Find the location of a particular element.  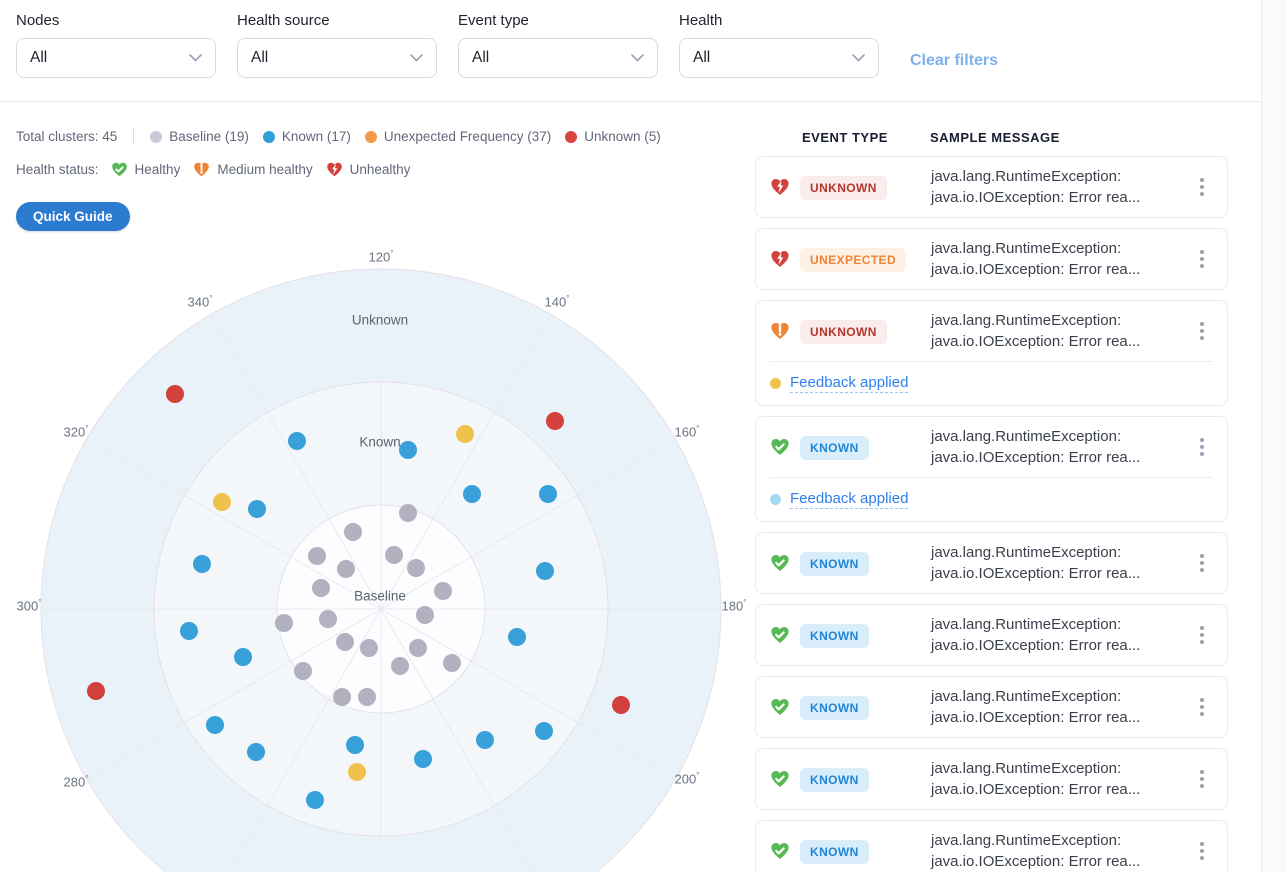

unhealthy-heart-icon is located at coordinates (780, 187).